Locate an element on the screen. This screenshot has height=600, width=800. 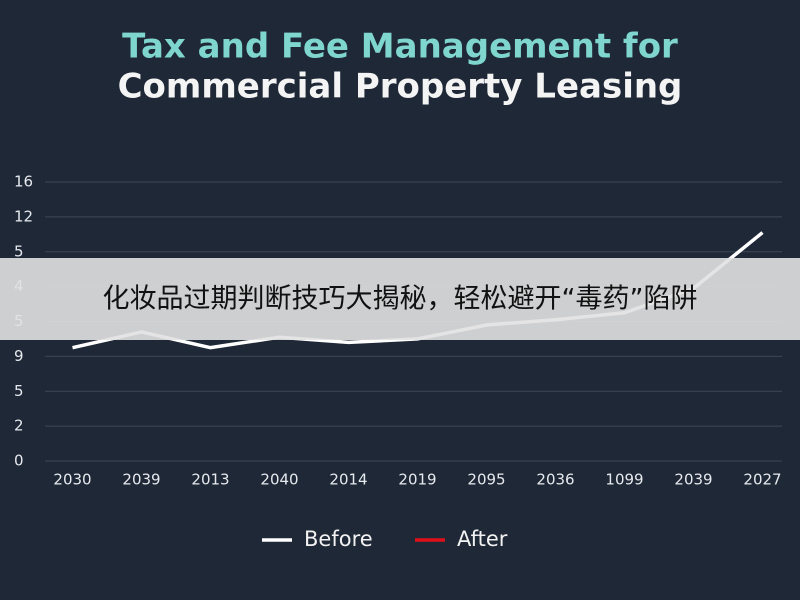
banner-background is located at coordinates (400, 299).